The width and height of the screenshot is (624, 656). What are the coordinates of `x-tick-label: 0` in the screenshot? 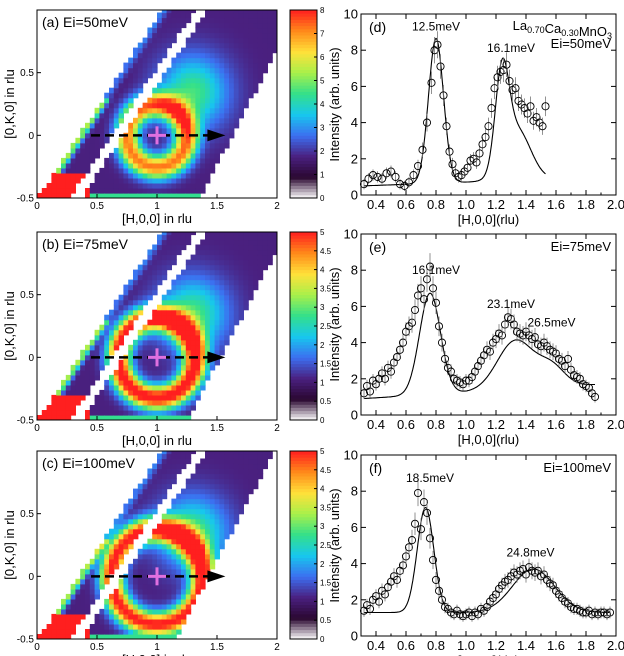 It's located at (37, 428).